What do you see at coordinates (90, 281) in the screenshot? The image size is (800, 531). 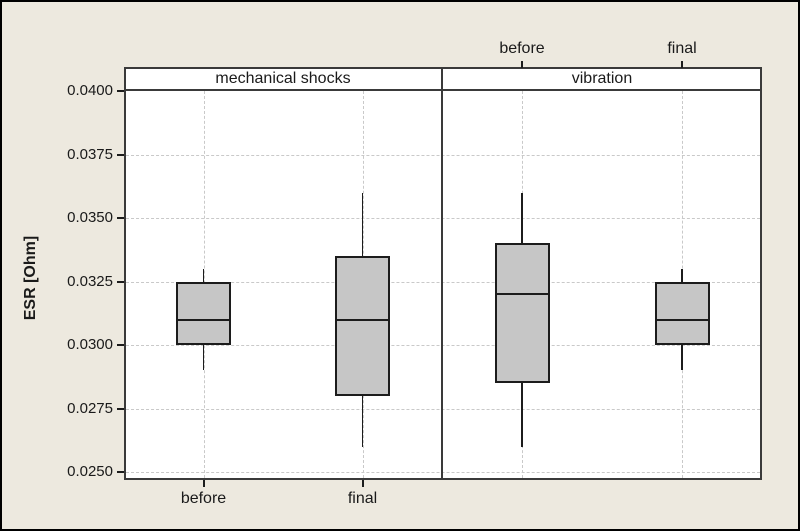 I see `y-tick-label: 0.0325` at bounding box center [90, 281].